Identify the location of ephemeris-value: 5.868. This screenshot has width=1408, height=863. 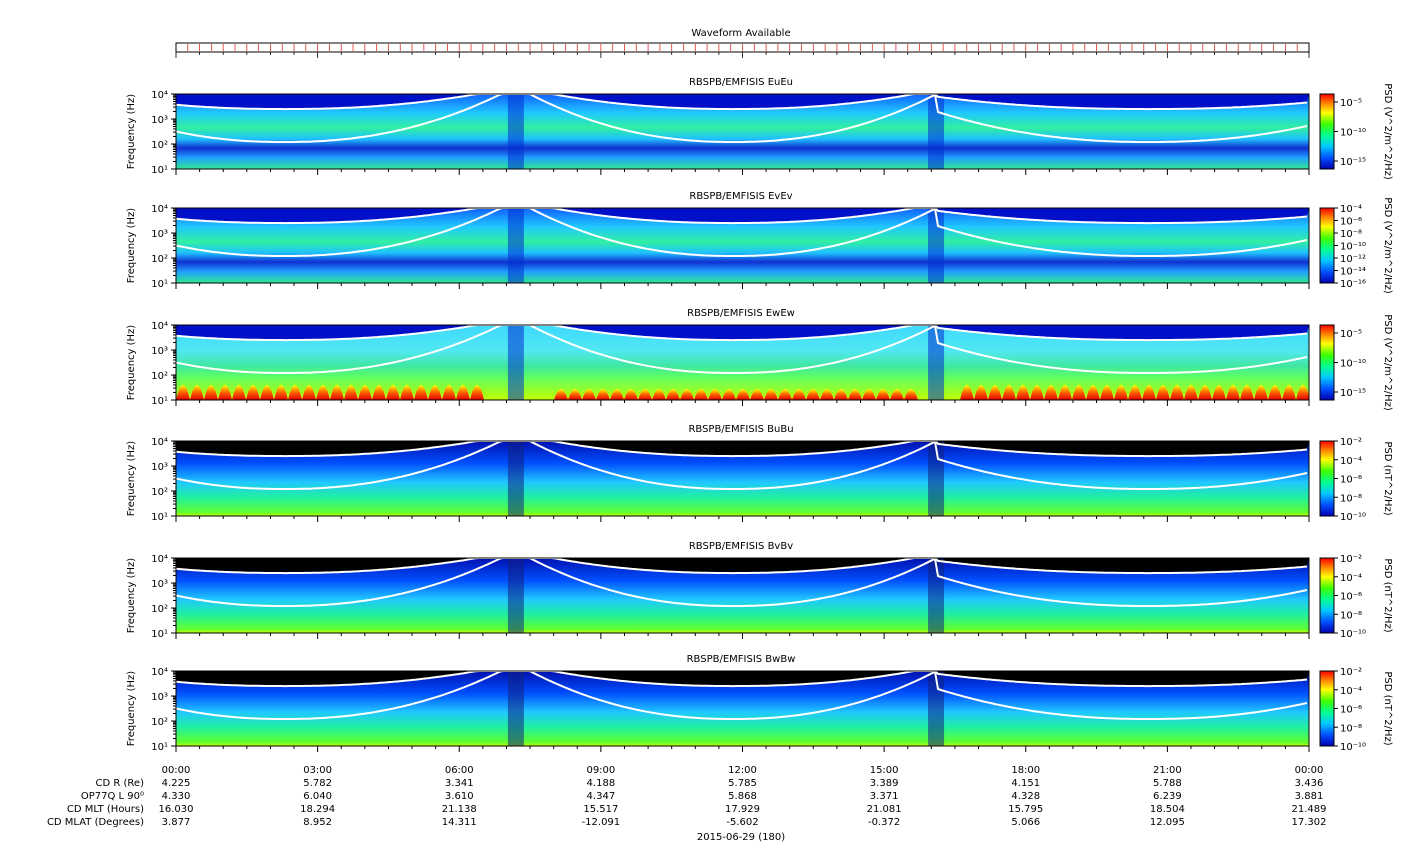
(742, 796).